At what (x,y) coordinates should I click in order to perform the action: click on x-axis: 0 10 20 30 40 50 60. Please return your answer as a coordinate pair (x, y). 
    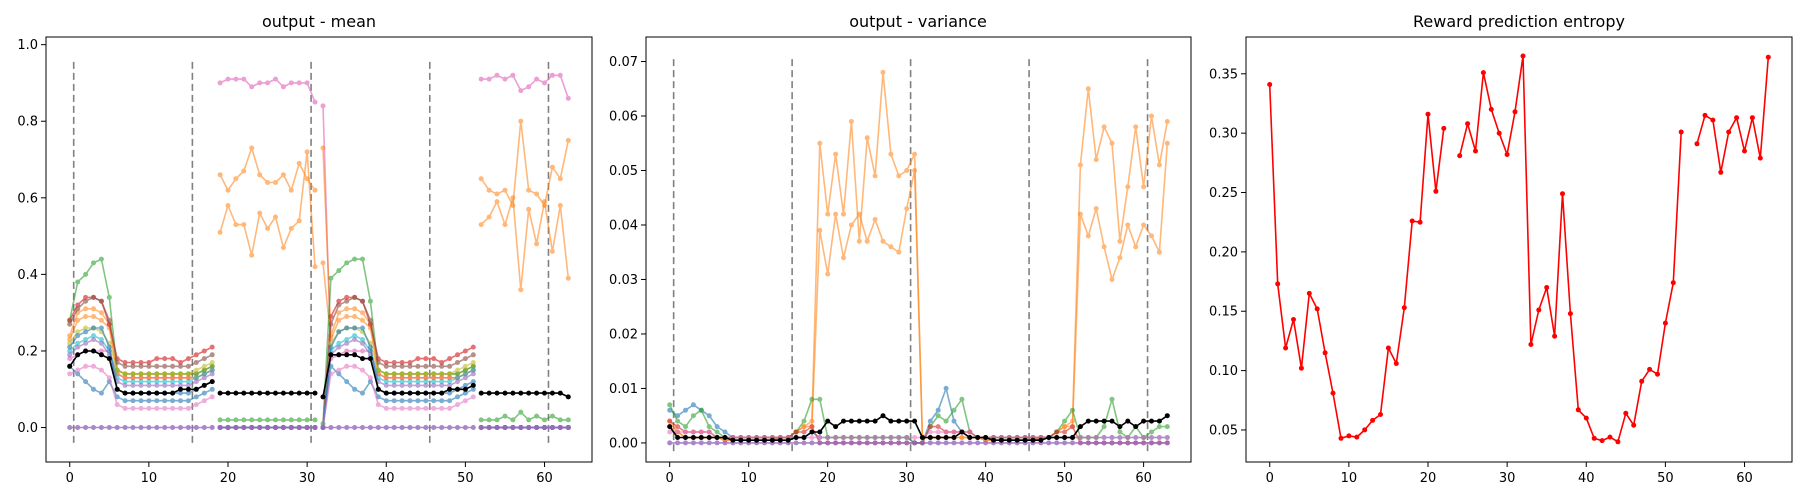
    Looking at the image, I should click on (909, 474).